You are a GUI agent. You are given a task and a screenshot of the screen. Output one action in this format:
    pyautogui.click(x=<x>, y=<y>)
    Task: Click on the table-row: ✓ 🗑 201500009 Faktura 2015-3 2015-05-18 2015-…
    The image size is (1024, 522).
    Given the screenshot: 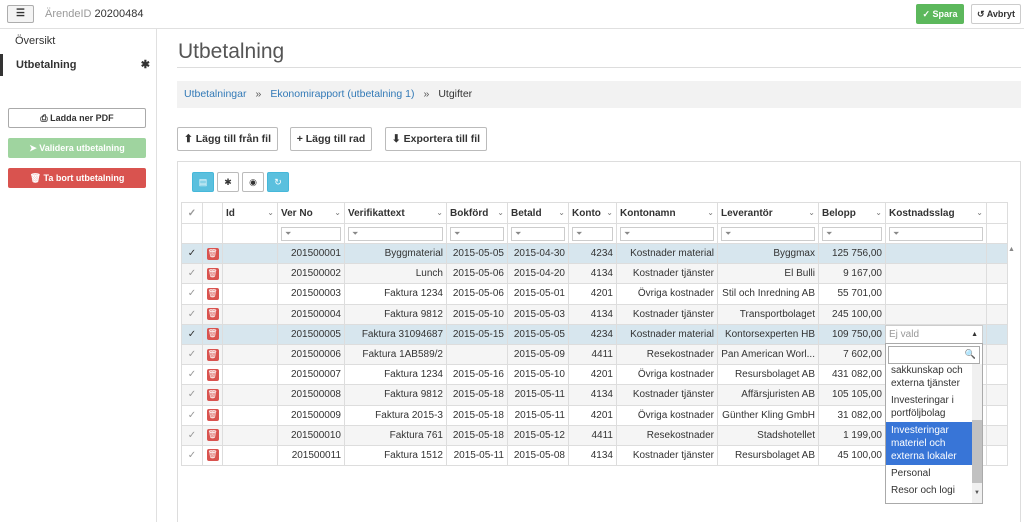 What is the action you would take?
    pyautogui.click(x=594, y=415)
    